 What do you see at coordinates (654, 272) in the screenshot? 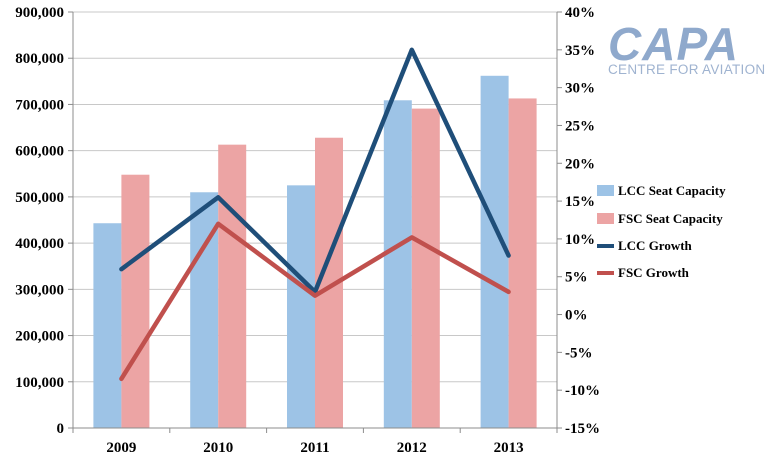
I see `legend-label: FSC Growth` at bounding box center [654, 272].